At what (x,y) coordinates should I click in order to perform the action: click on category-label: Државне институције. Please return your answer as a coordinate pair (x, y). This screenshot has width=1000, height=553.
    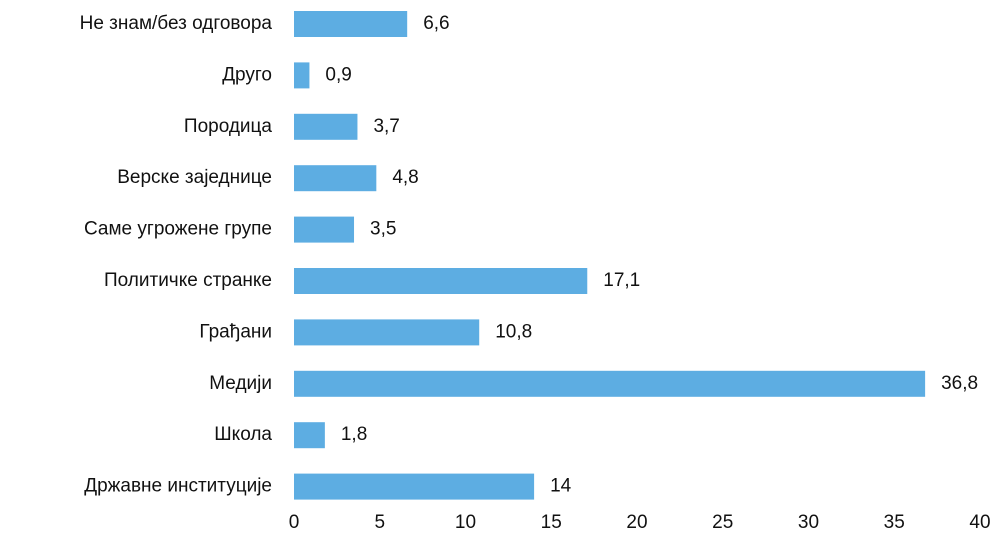
    Looking at the image, I should click on (178, 486).